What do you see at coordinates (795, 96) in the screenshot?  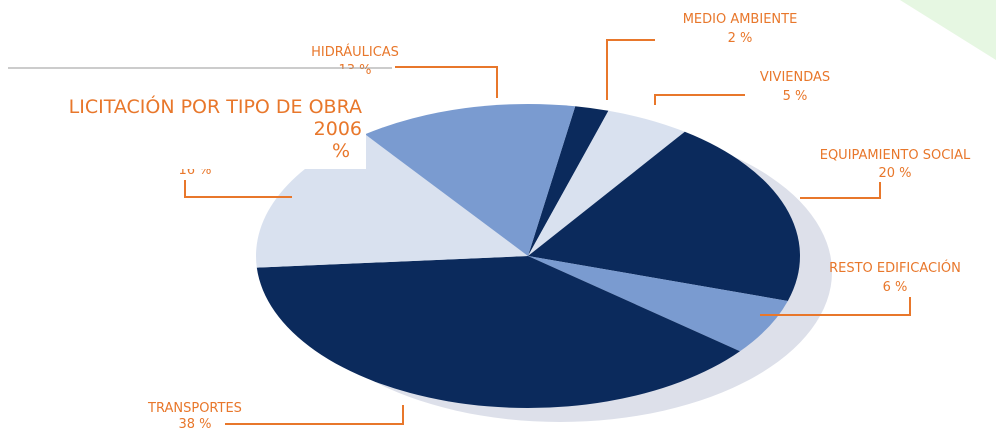 I see `value-label: 5 %` at bounding box center [795, 96].